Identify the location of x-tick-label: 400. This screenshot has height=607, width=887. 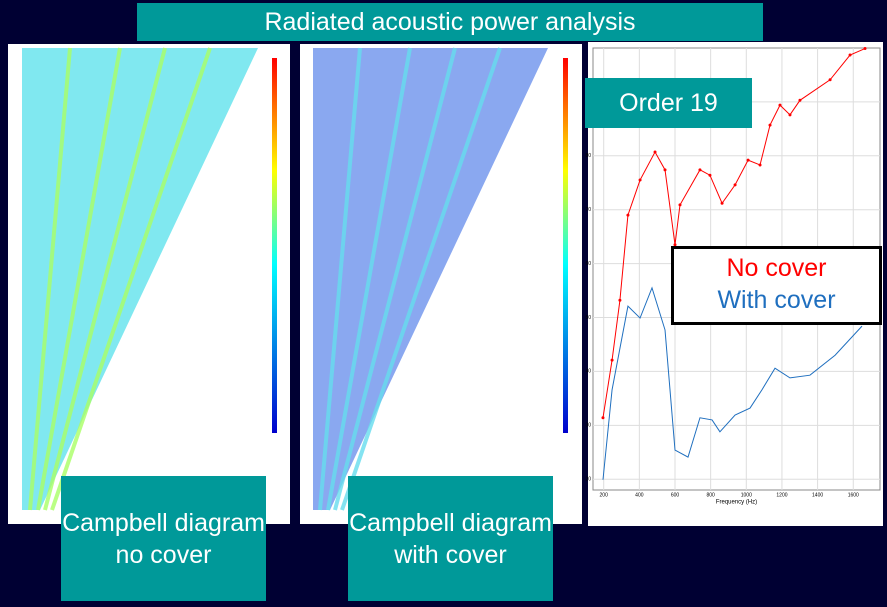
(639, 495).